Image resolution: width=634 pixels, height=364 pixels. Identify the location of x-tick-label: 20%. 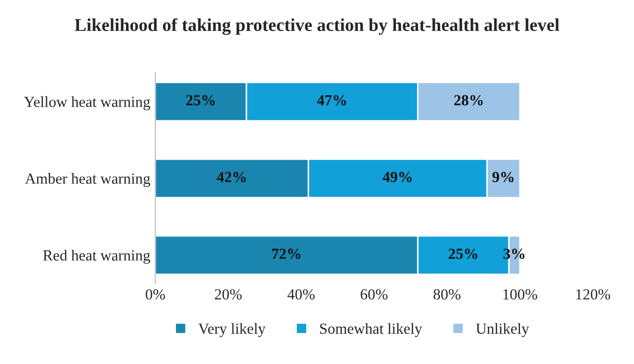
(228, 294).